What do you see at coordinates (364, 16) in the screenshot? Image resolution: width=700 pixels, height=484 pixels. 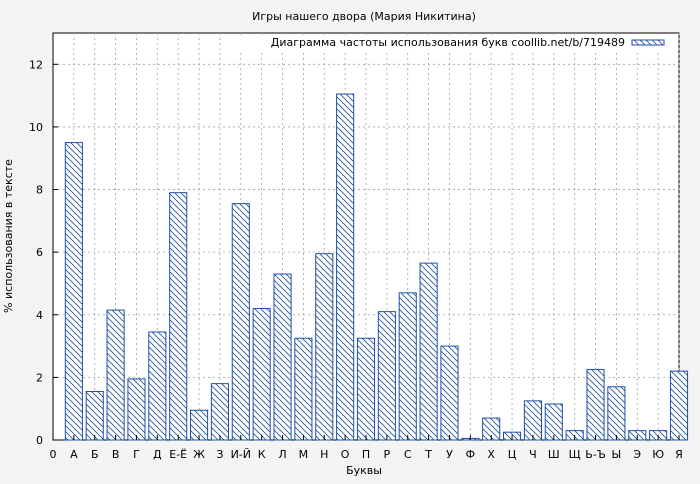 I see `chart-title: Игры нашего двора (Мария Никитина)` at bounding box center [364, 16].